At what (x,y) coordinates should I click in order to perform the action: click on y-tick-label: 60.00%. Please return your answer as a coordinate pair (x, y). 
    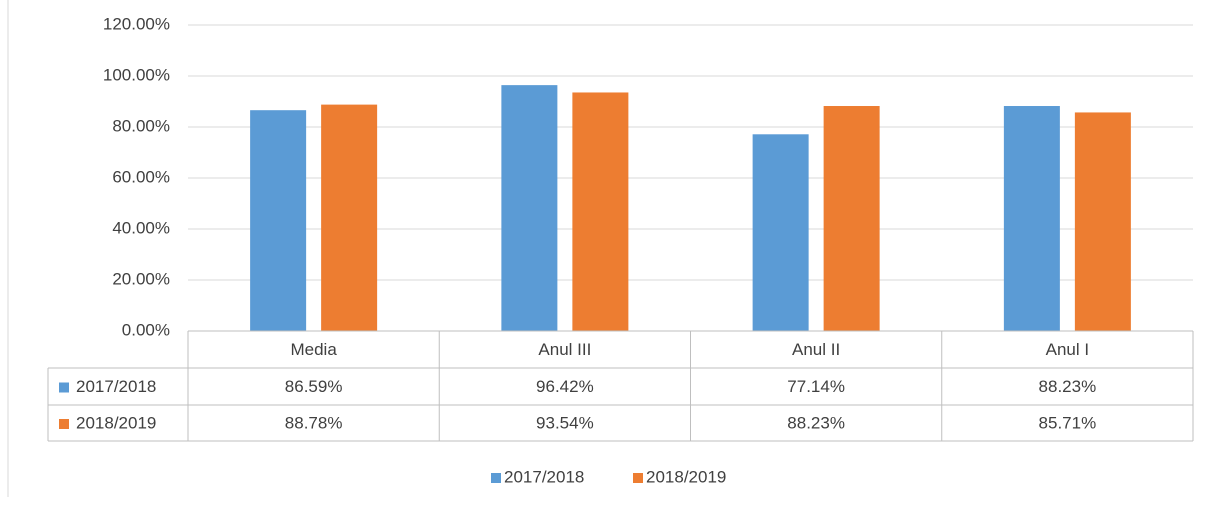
    Looking at the image, I should click on (141, 176).